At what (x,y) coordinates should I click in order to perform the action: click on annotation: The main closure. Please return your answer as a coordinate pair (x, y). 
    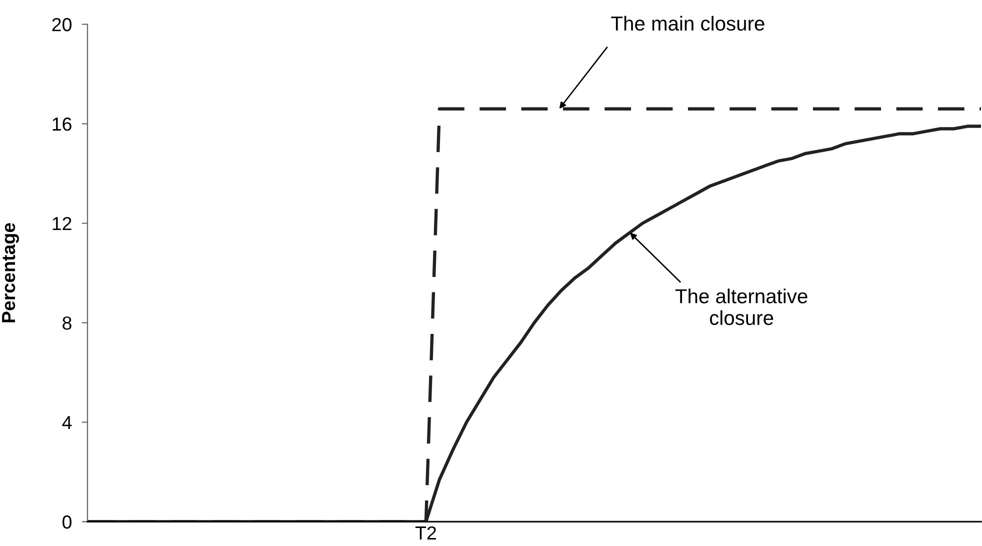
    Looking at the image, I should click on (687, 23).